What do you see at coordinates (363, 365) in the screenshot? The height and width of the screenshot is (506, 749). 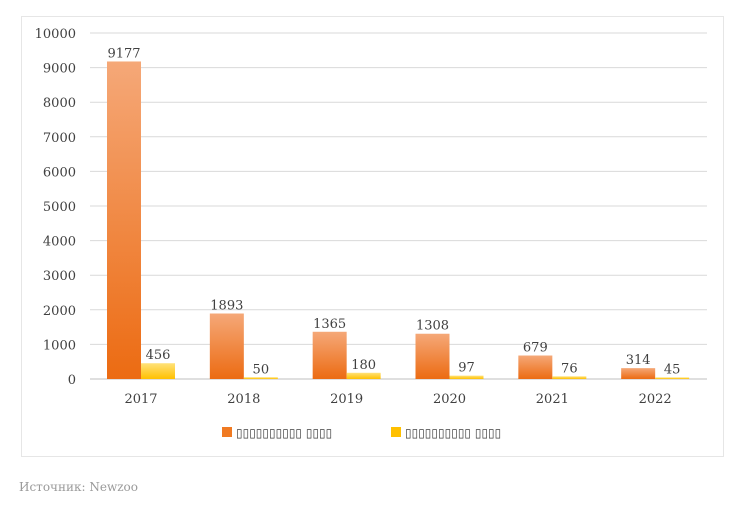 I see `data-label: 180` at bounding box center [363, 365].